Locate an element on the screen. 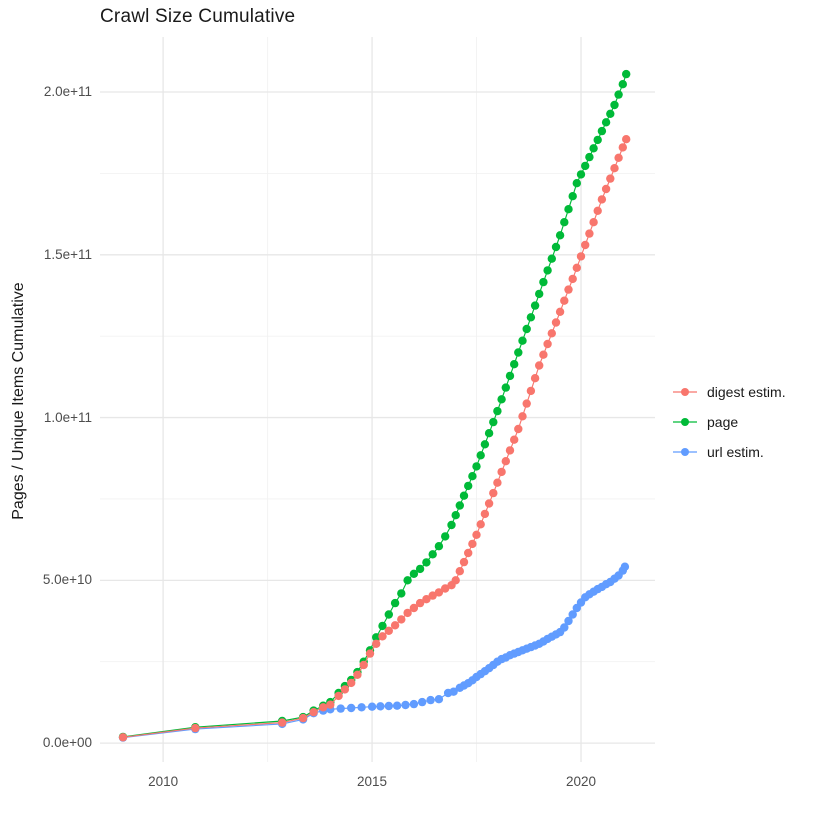 The image size is (826, 827). series-line is located at coordinates (374, 652).